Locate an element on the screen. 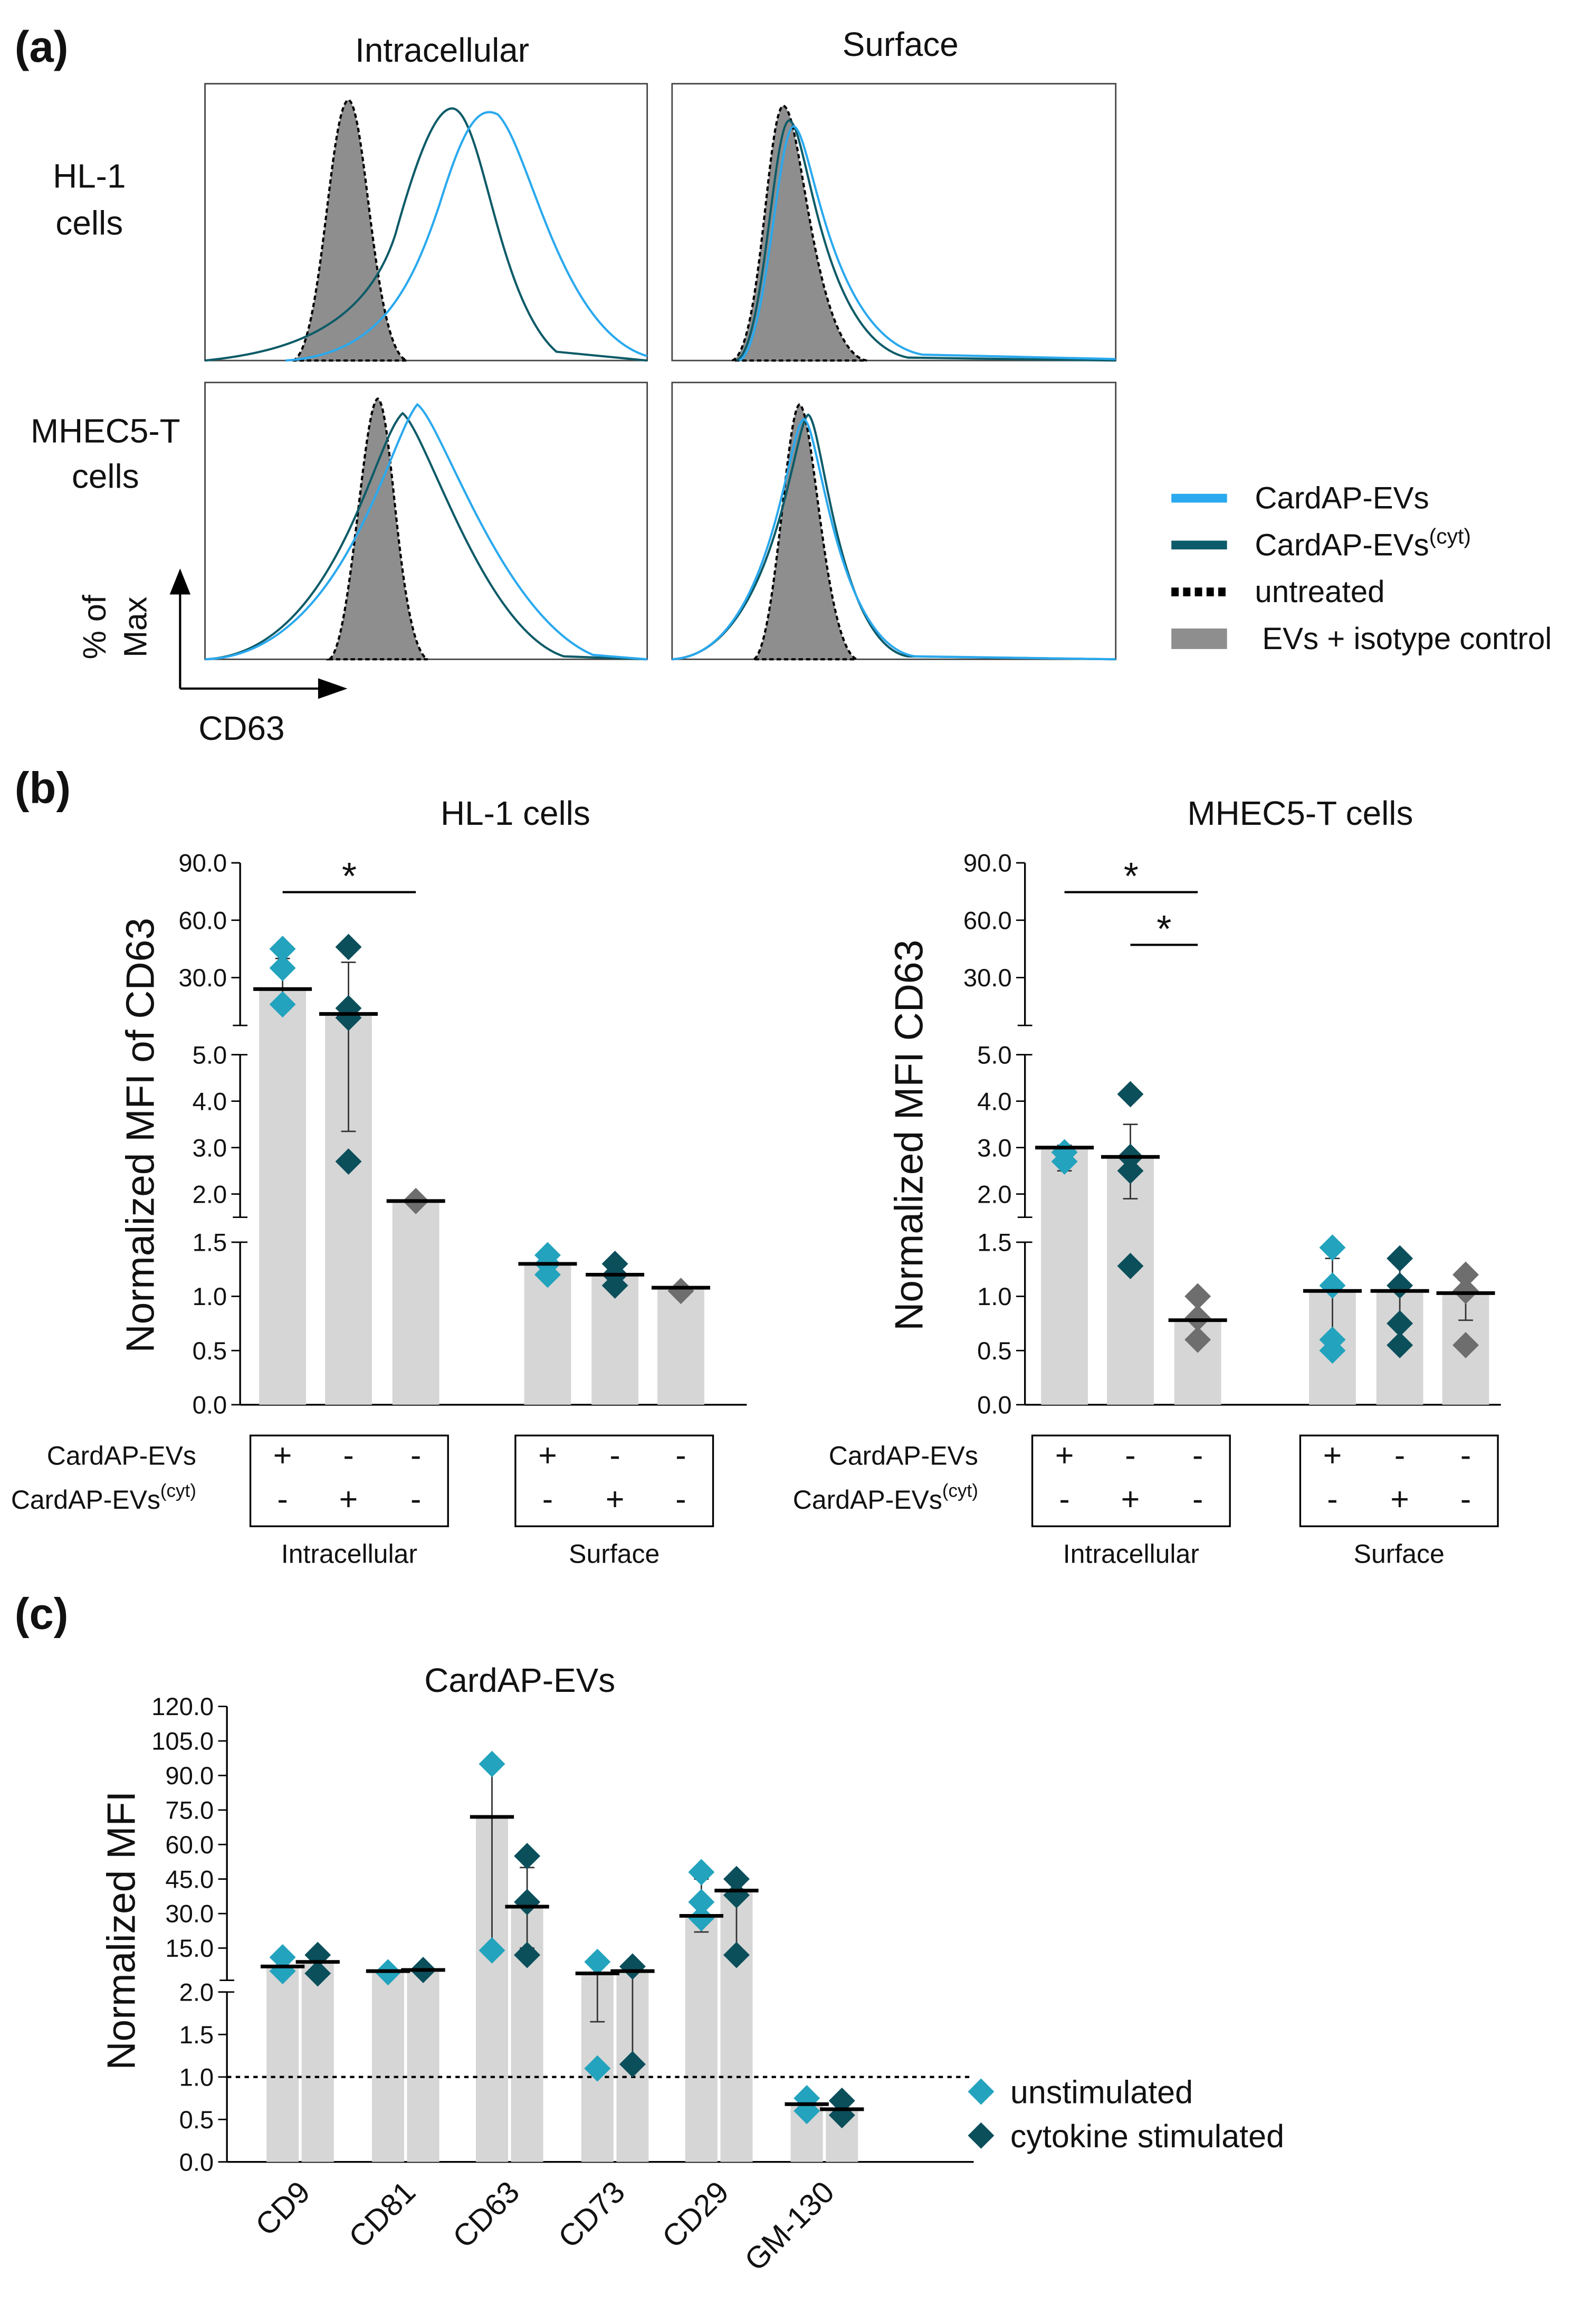 This screenshot has width=1596, height=2313. y-tick-label: 30.0 is located at coordinates (987, 978).